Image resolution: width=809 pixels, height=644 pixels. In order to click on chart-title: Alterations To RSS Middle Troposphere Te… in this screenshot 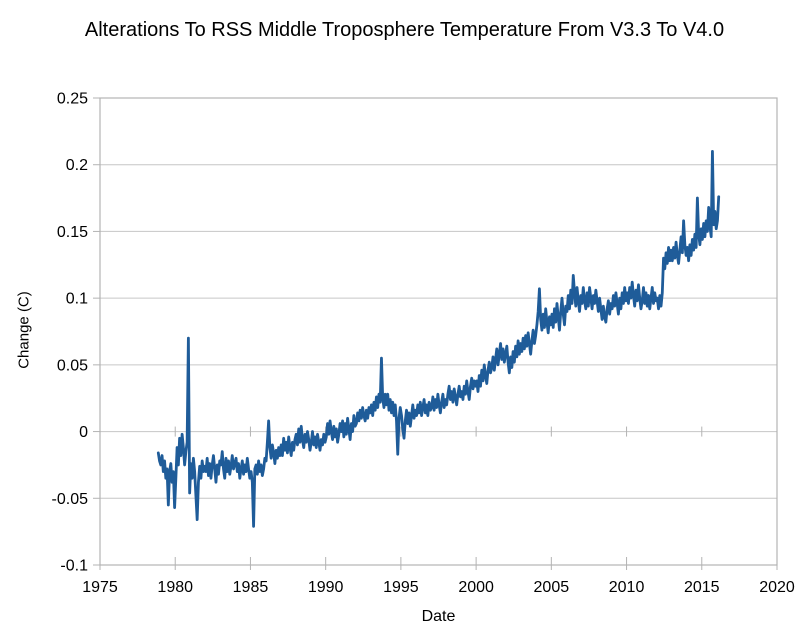, I will do `click(404, 30)`.